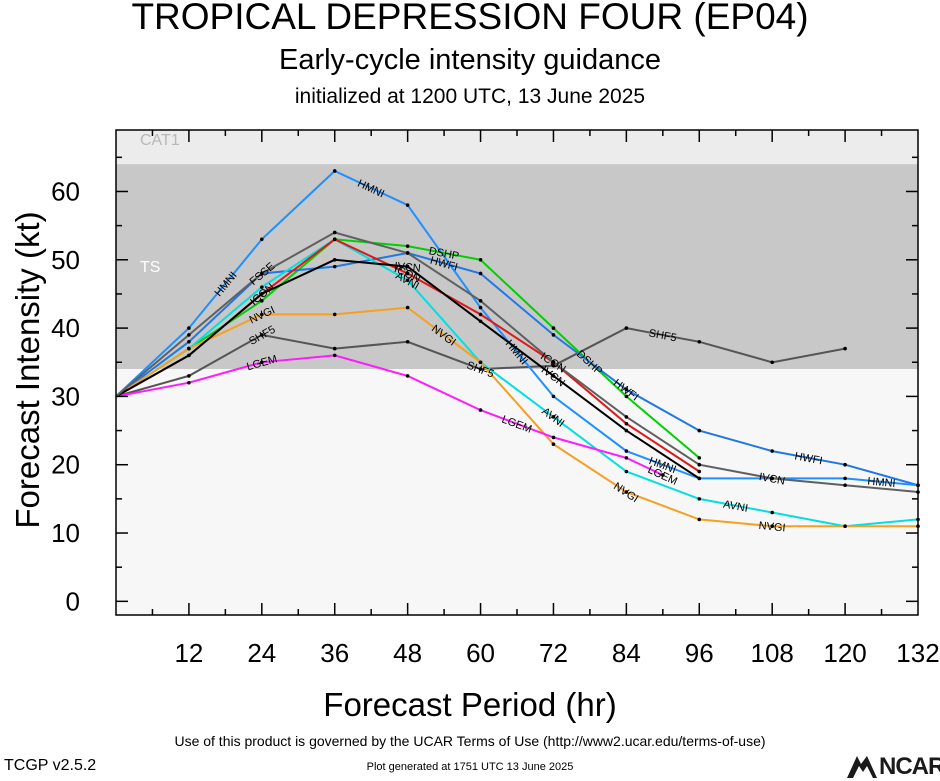 This screenshot has height=781, width=940. I want to click on series-label-hmni-4: HMNI, so click(881, 482).